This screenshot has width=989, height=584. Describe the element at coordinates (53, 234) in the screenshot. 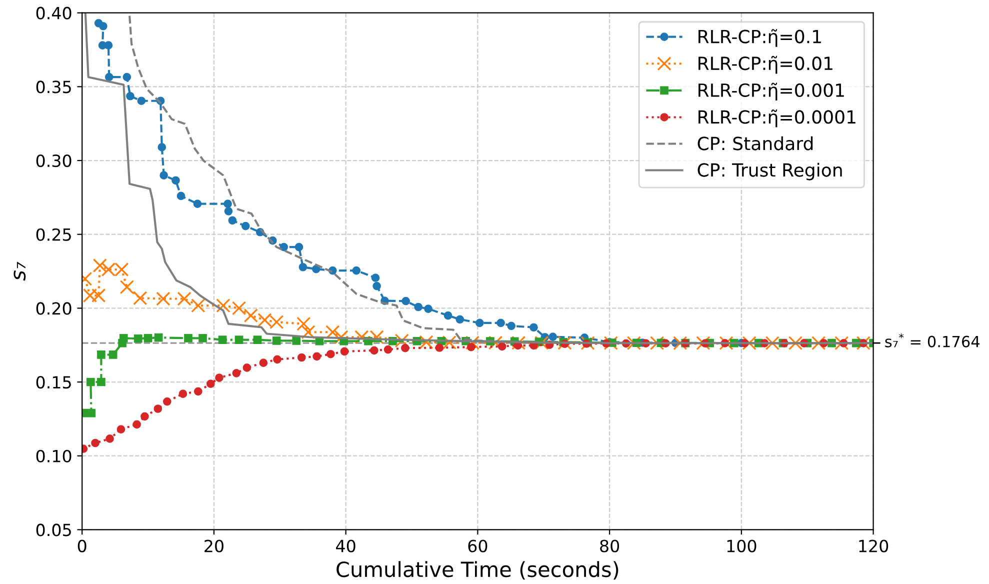

I see `y-tick-label: 0.25` at that location.